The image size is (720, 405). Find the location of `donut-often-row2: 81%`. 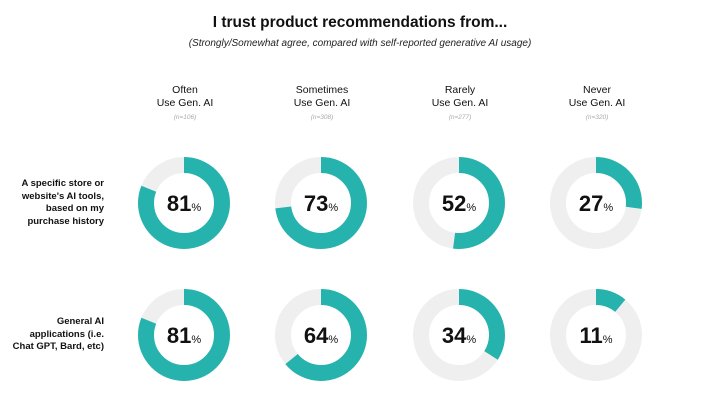

donut-often-row2: 81% is located at coordinates (184, 335).